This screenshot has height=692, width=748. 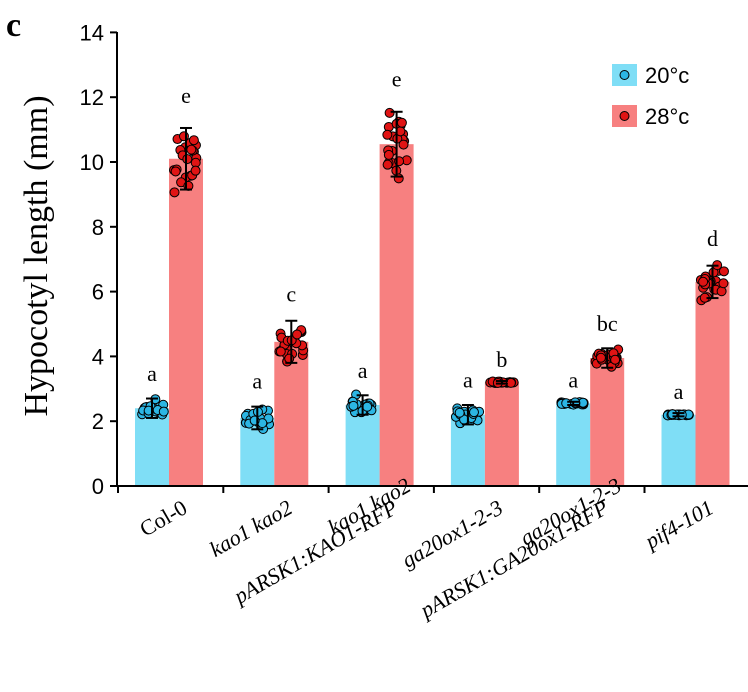 I want to click on category-label: pARSK1:GA20ox1-RFP, so click(x=513, y=559).